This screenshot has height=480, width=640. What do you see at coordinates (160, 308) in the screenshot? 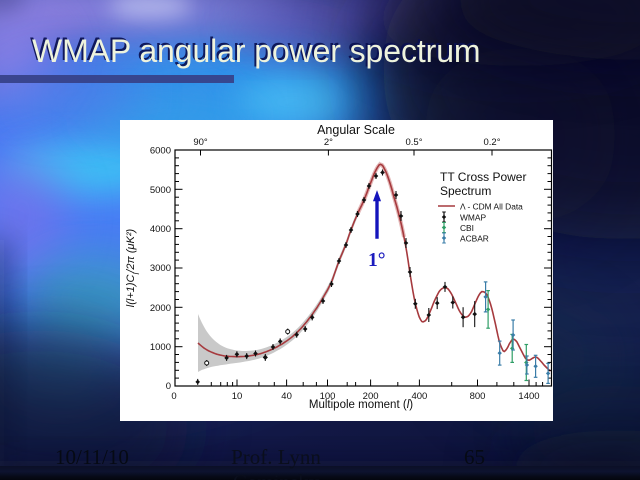
I see `svg-text: 2000` at bounding box center [160, 308].